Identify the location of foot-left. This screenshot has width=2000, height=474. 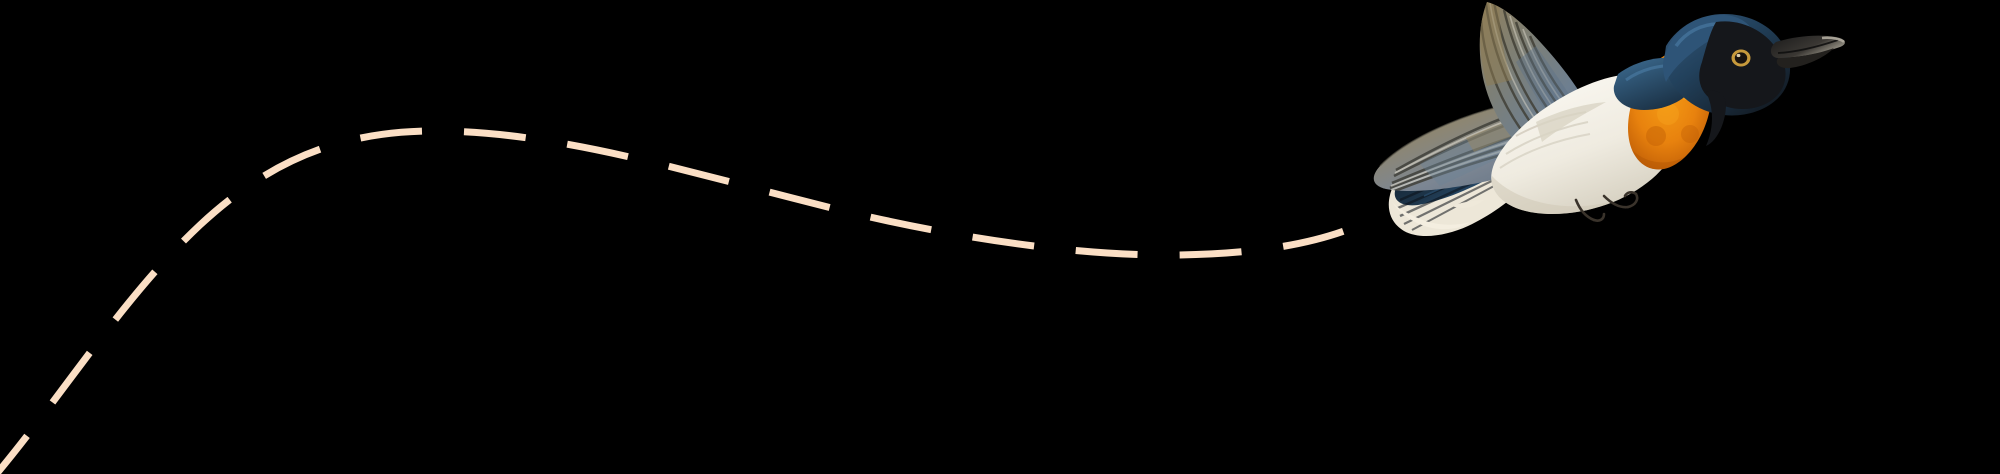
(1585, 210).